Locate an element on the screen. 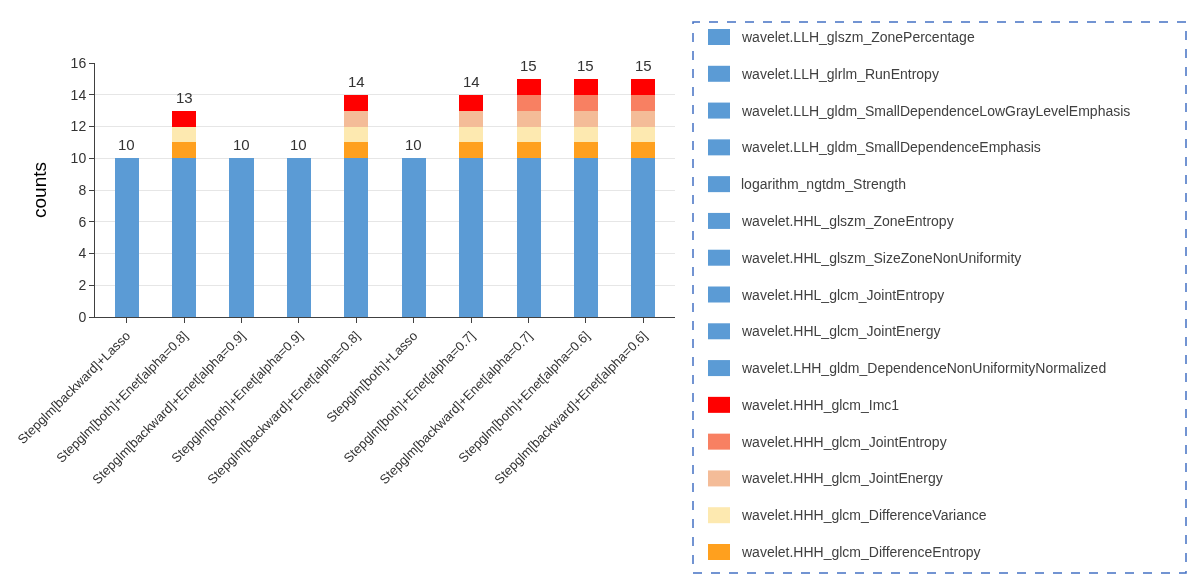 This screenshot has width=1190, height=575. legend-label: wavelet.HHH_glcm_Imc1 is located at coordinates (820, 405).